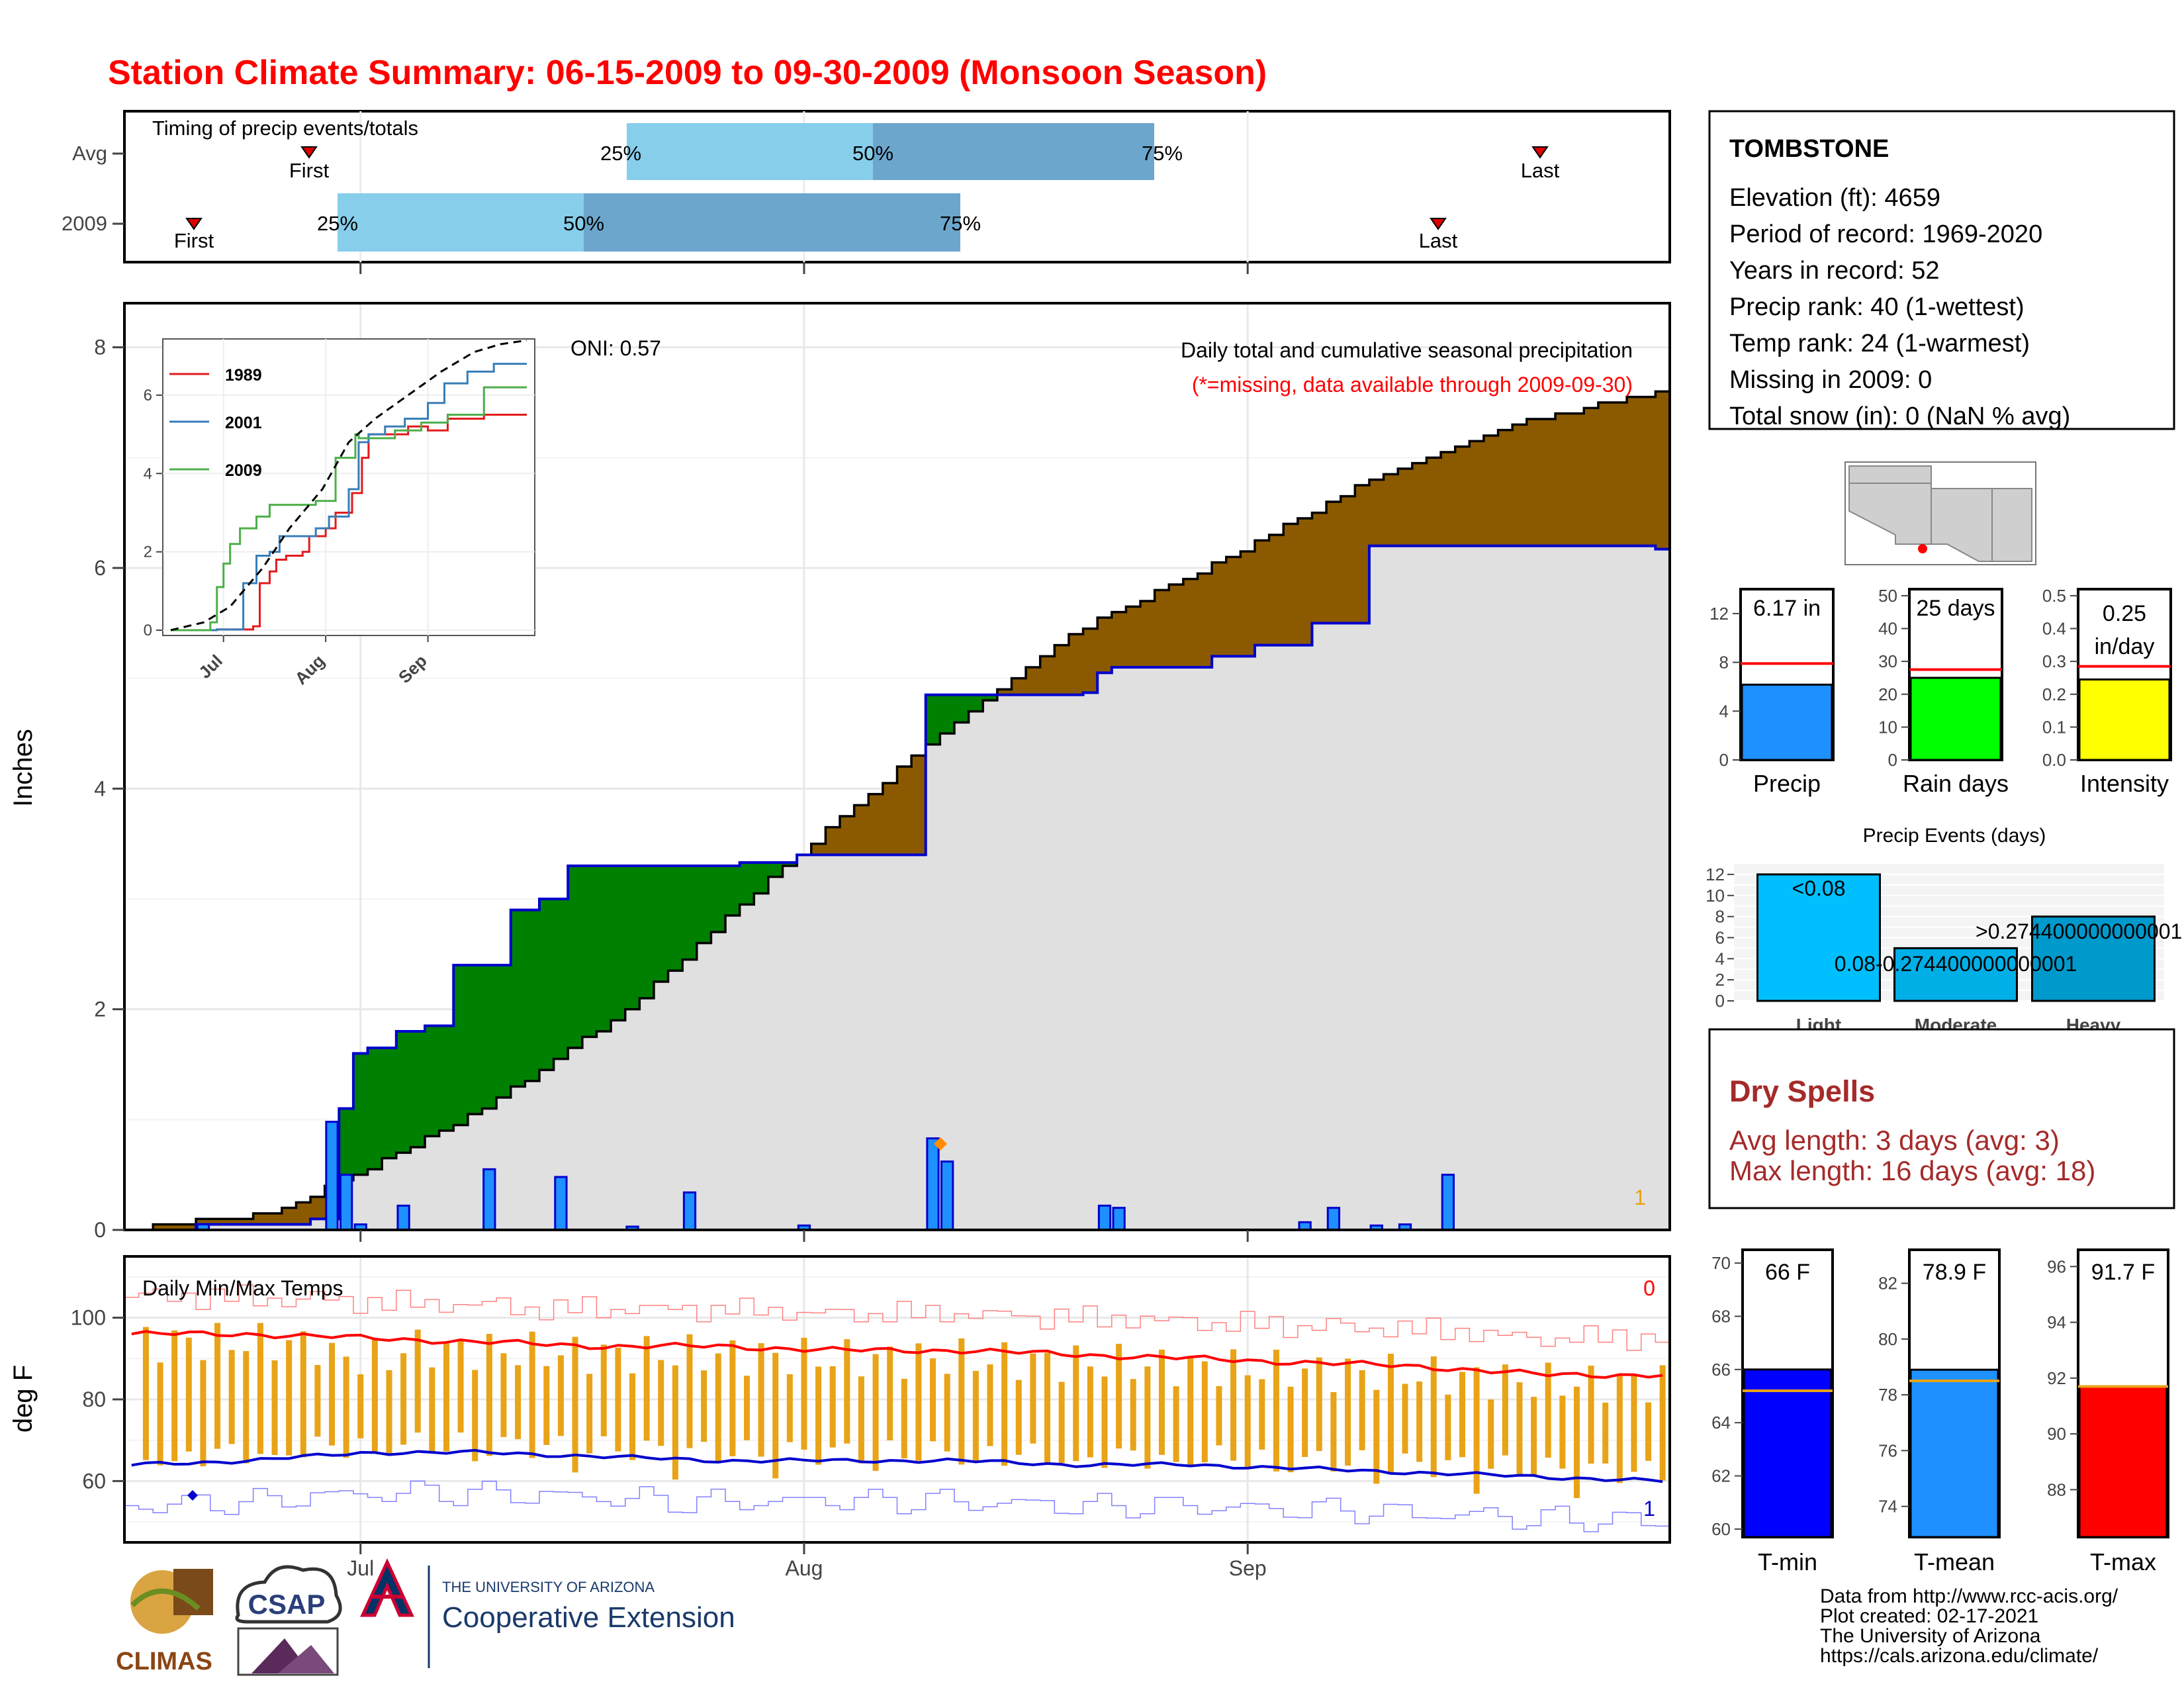 The image size is (2184, 1688). What do you see at coordinates (2054, 760) in the screenshot?
I see `mini-precip-tick-label: 0.0` at bounding box center [2054, 760].